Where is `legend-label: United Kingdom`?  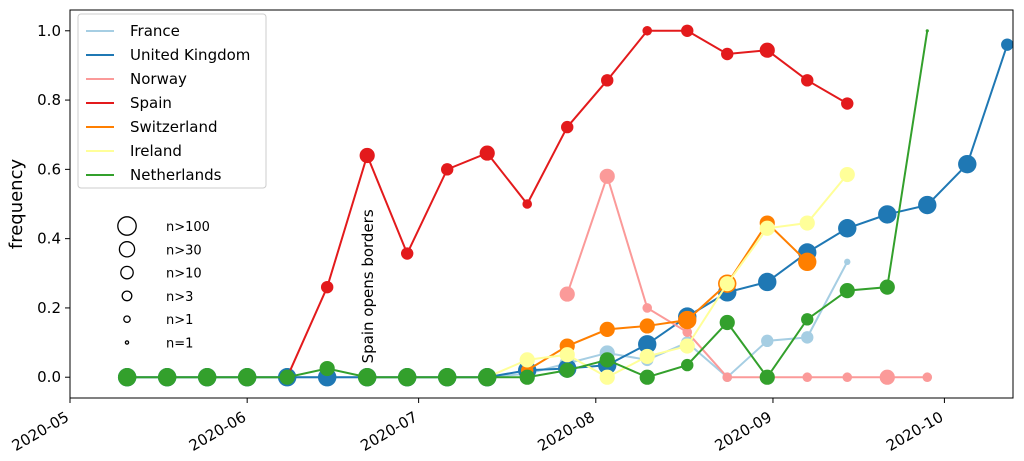
legend-label: United Kingdom is located at coordinates (190, 55).